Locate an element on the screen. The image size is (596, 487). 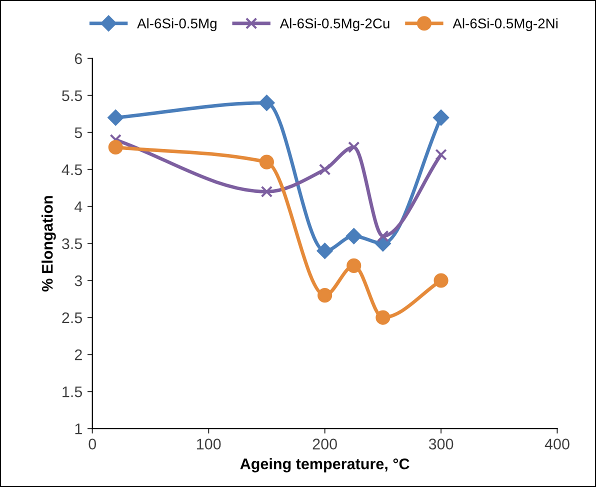
y-tick-label: 6 is located at coordinates (78, 58).